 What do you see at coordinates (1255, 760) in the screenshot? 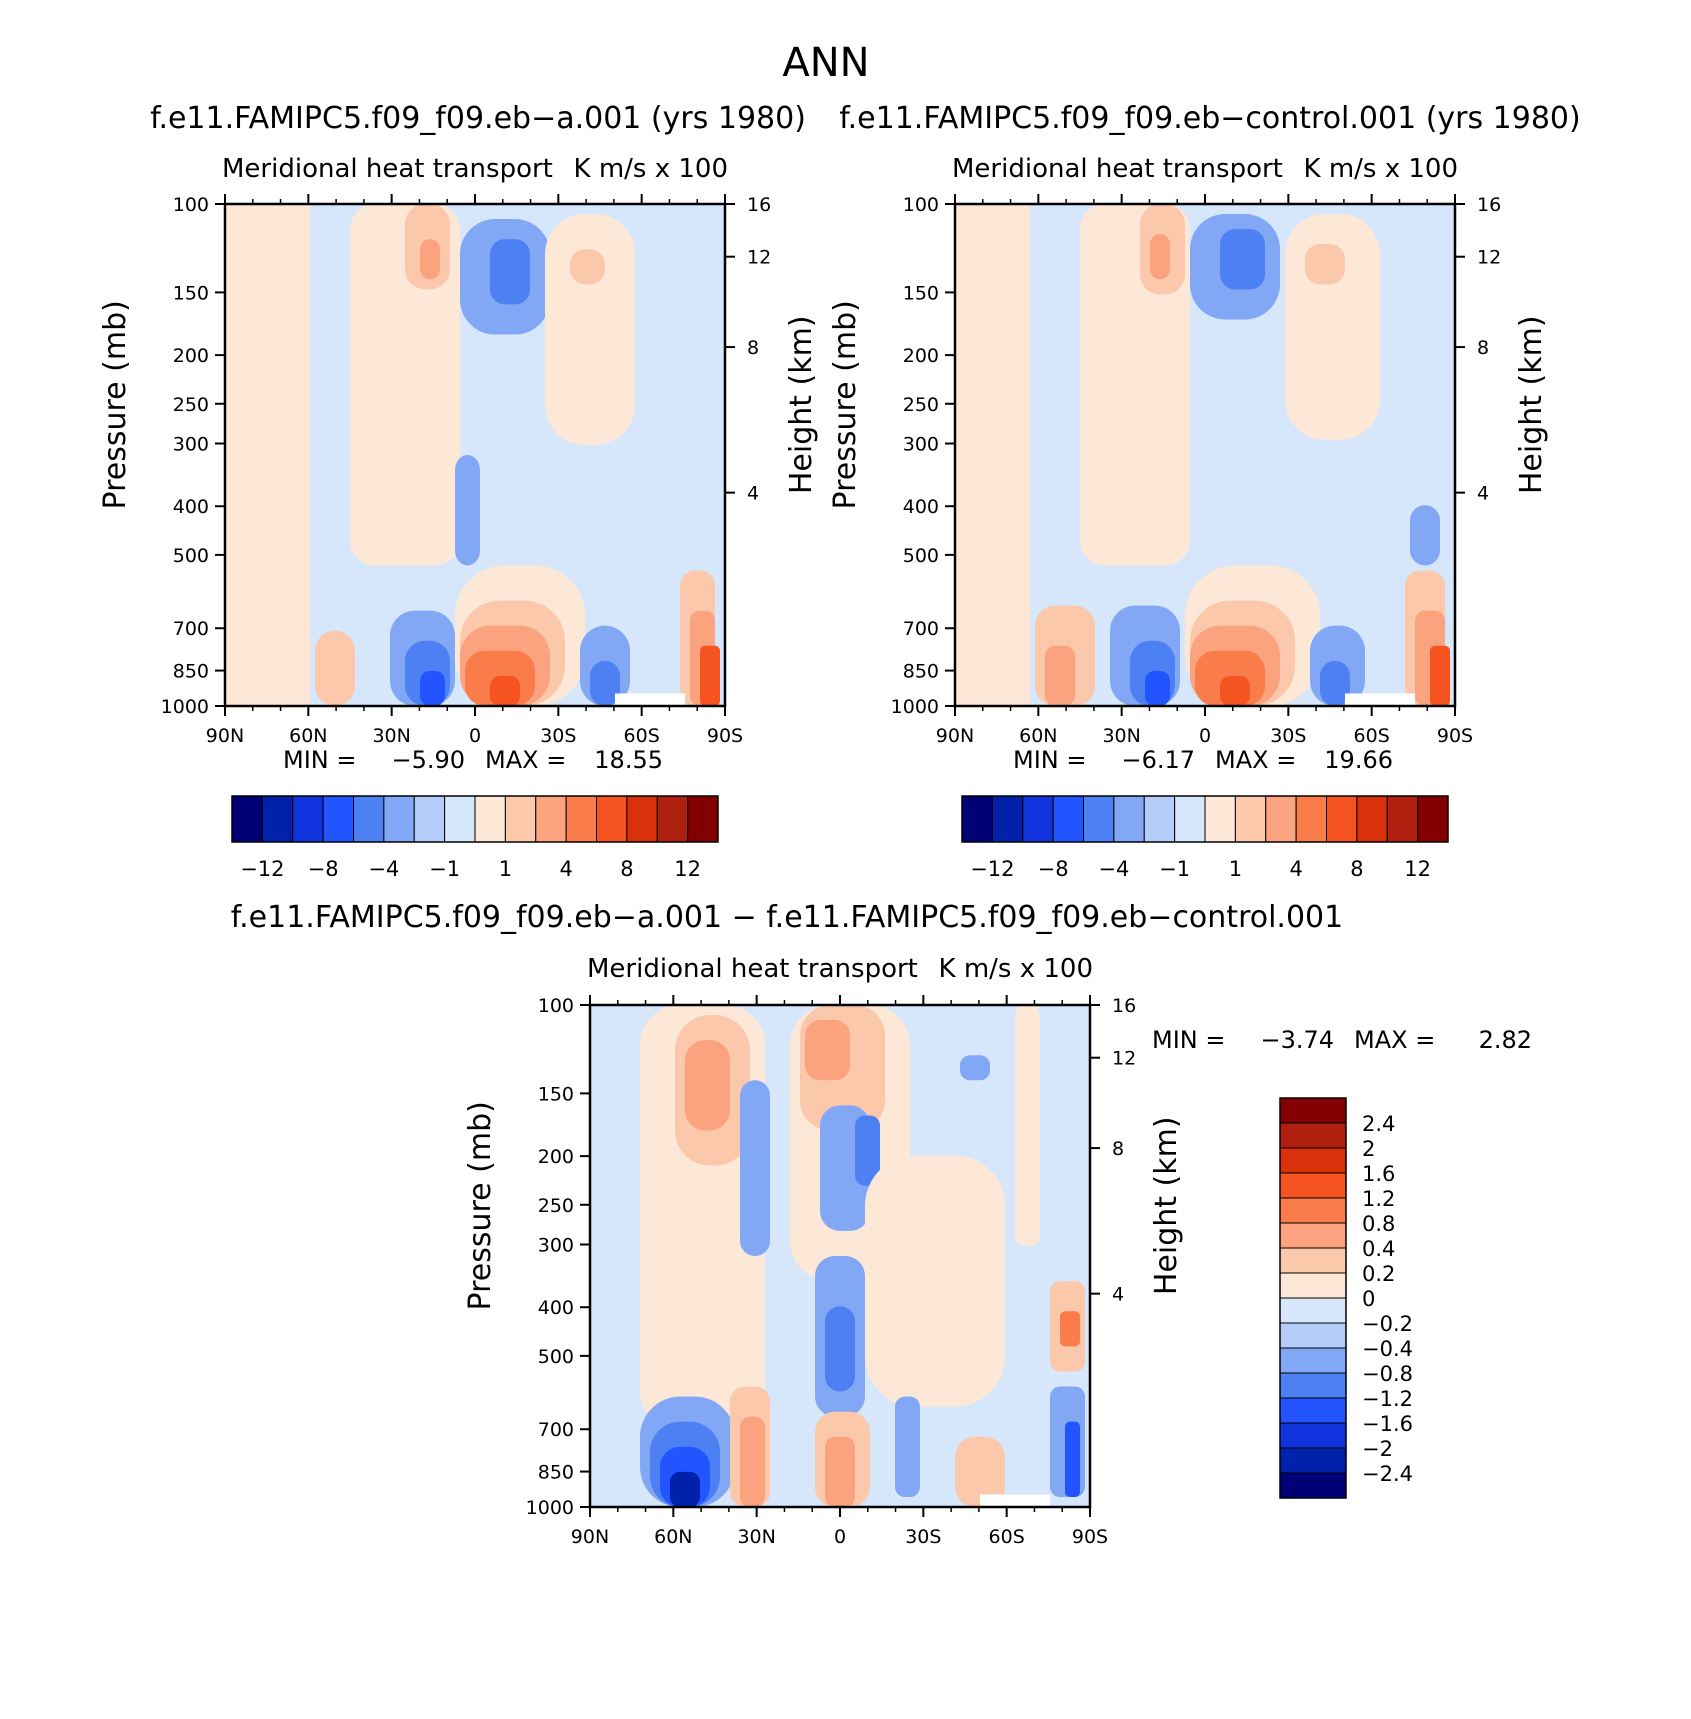
I see `max-label: MAX =` at bounding box center [1255, 760].